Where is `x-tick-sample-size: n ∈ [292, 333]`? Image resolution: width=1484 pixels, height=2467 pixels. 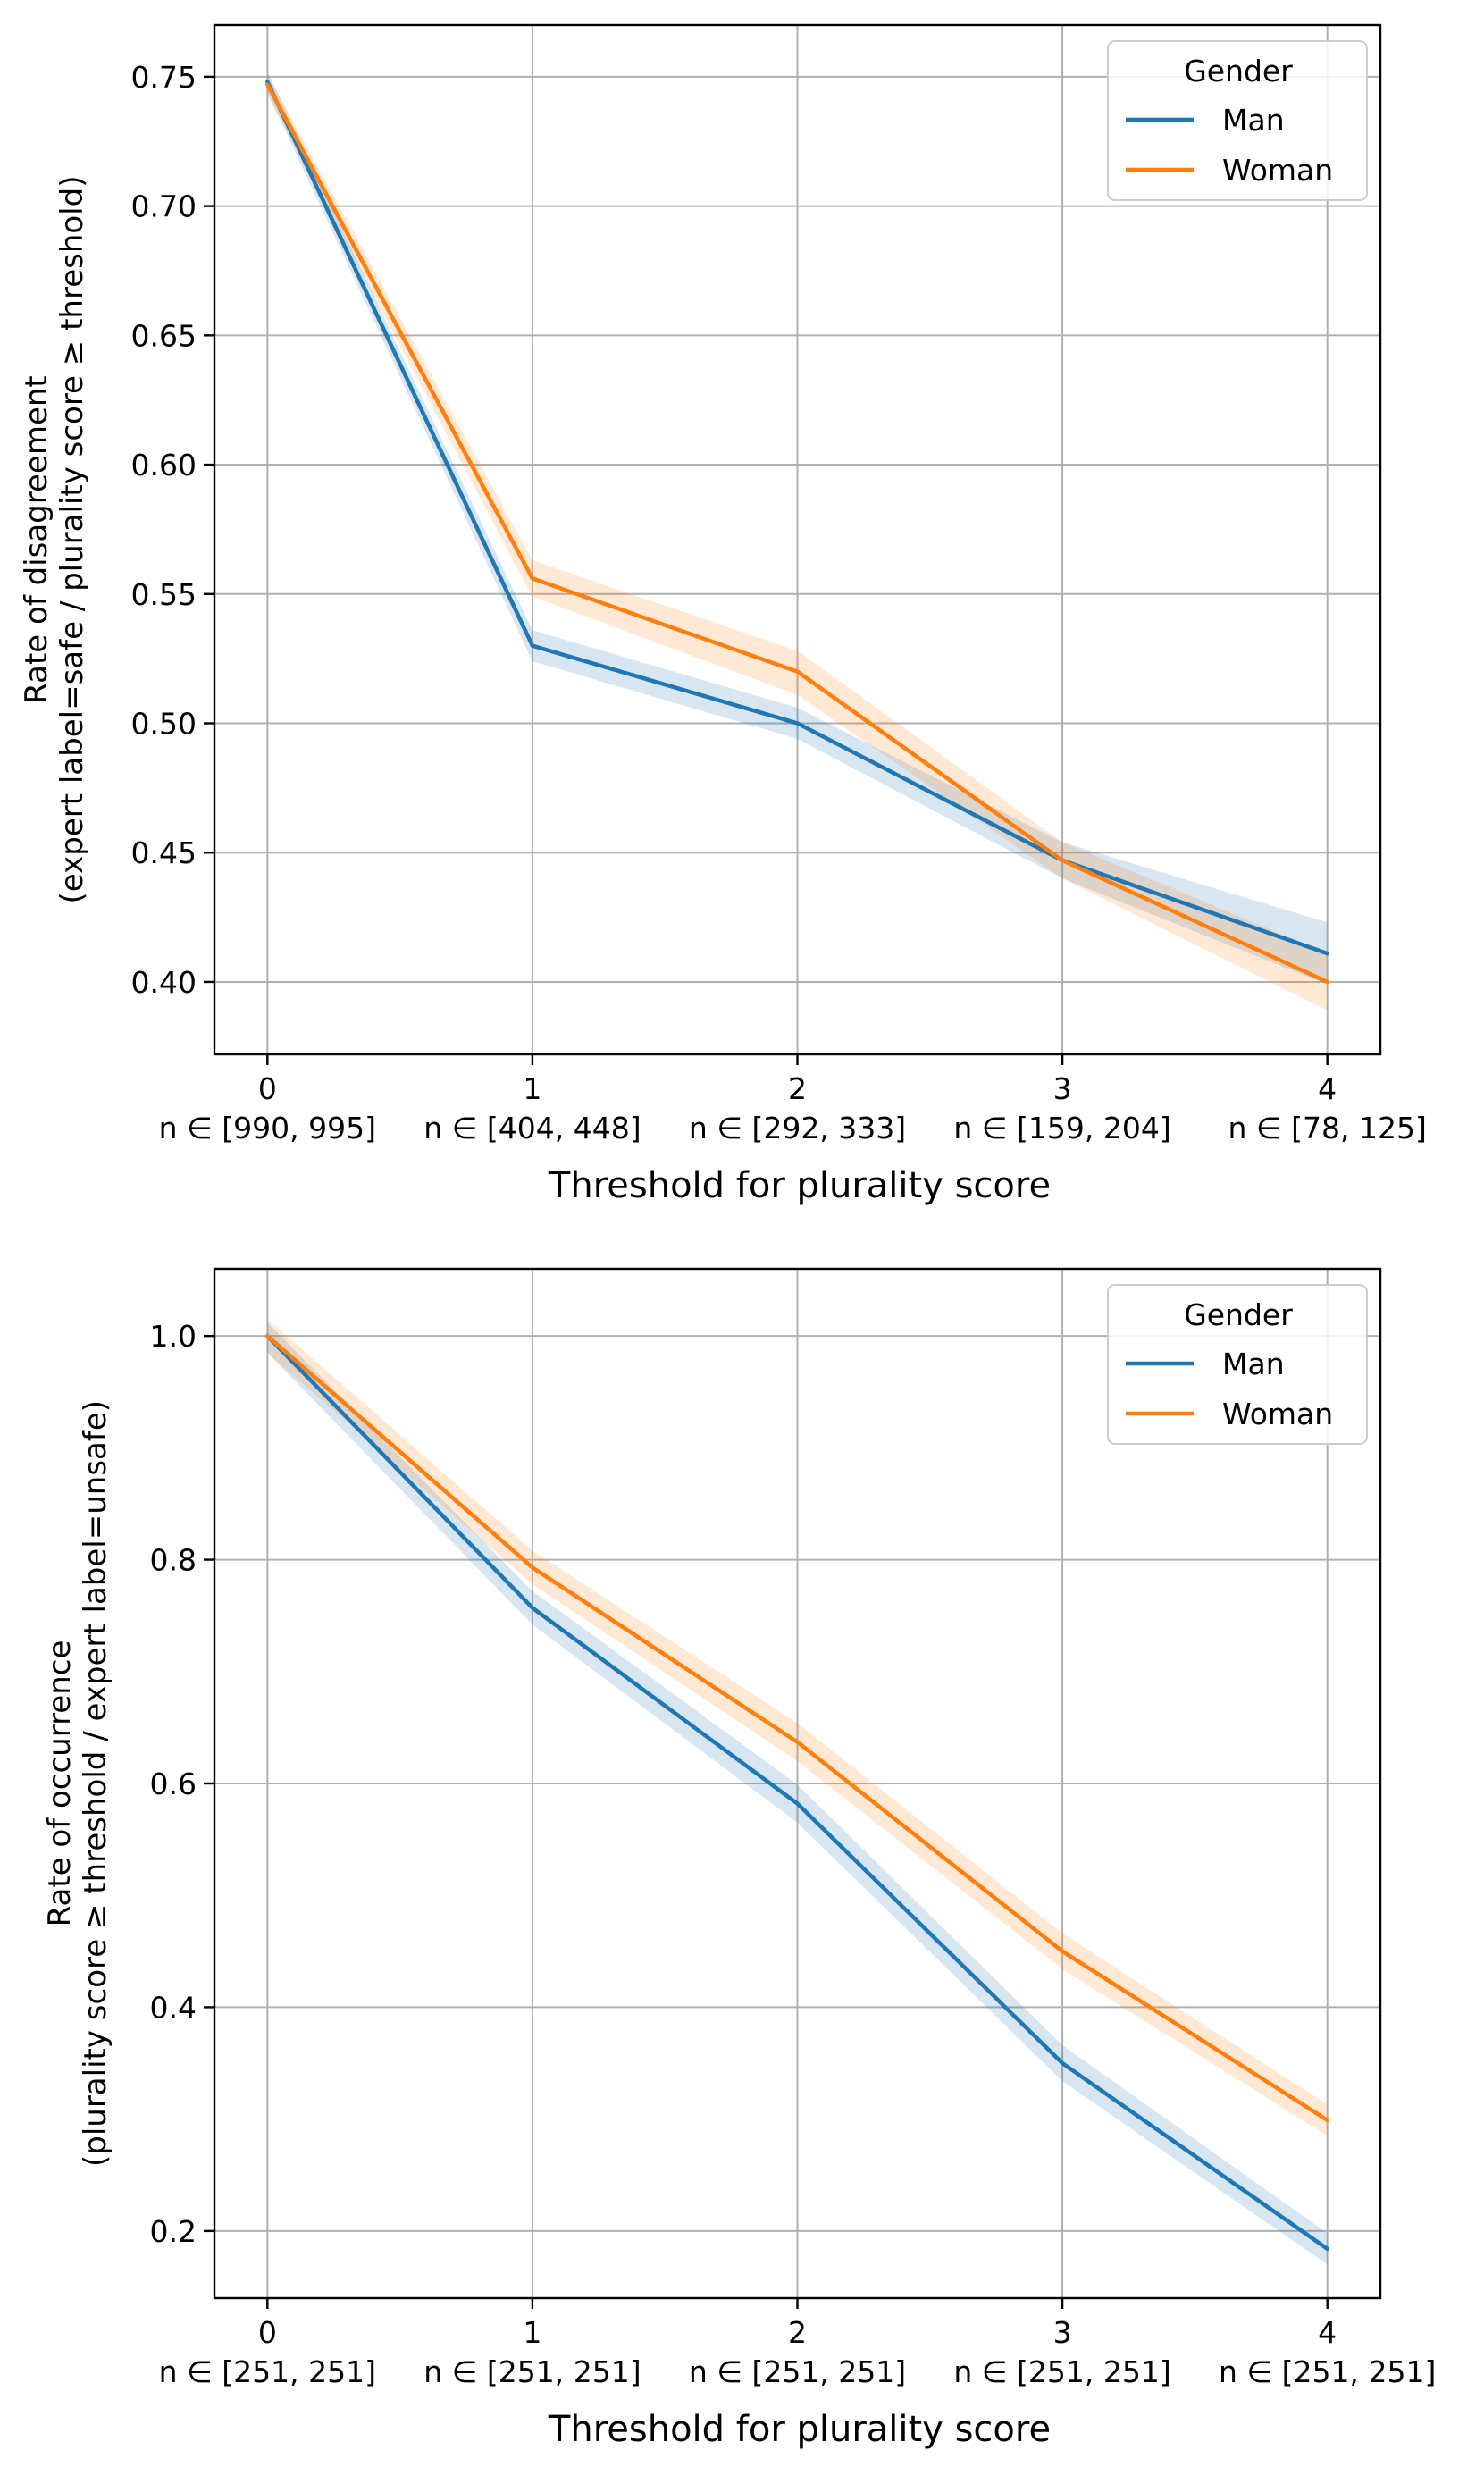 x-tick-sample-size: n ∈ [292, 333] is located at coordinates (798, 1128).